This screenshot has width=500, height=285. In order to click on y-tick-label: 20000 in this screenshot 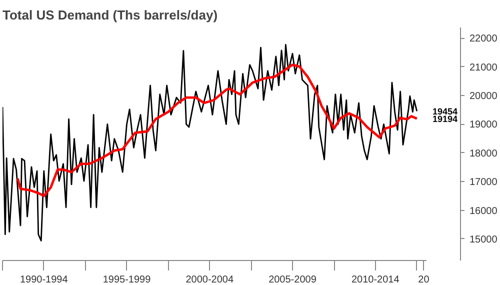, I will do `click(484, 96)`.